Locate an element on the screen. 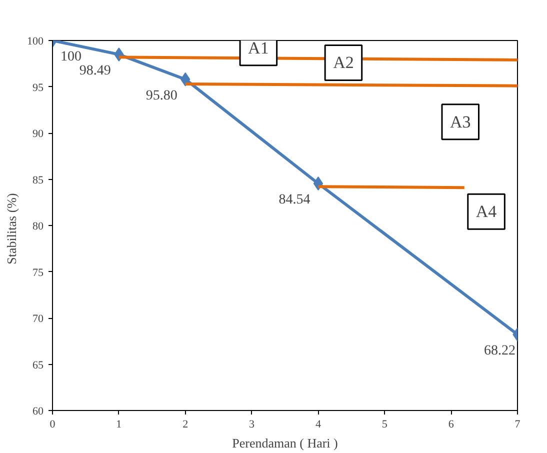 This screenshot has height=453, width=547. y-tick-label: 90 is located at coordinates (38, 134).